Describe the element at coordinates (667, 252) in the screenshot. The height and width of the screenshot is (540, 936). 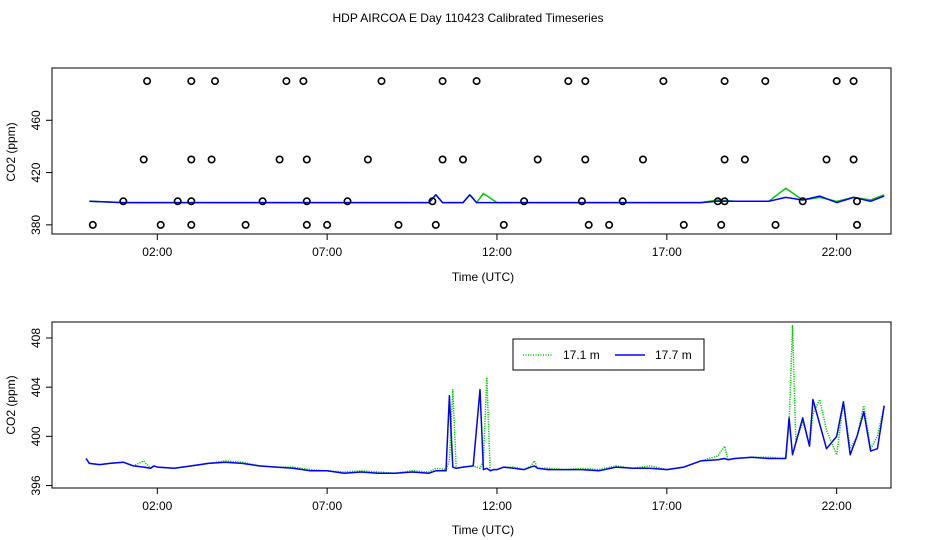
I see `chart0-x-tick-label-3: 17:00` at that location.